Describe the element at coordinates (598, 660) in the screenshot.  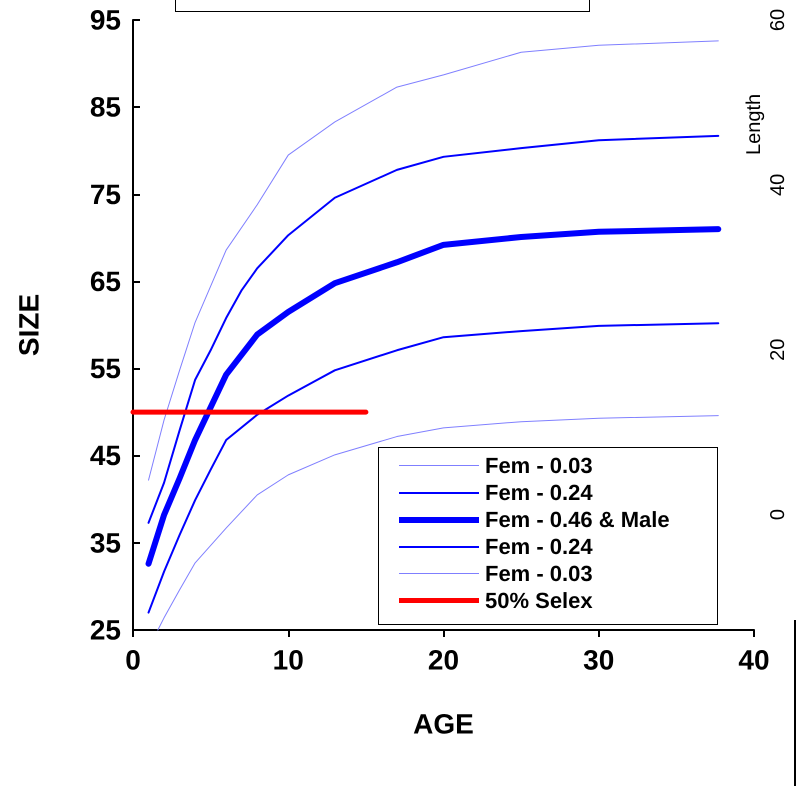
I see `x-tick-label: 30` at that location.